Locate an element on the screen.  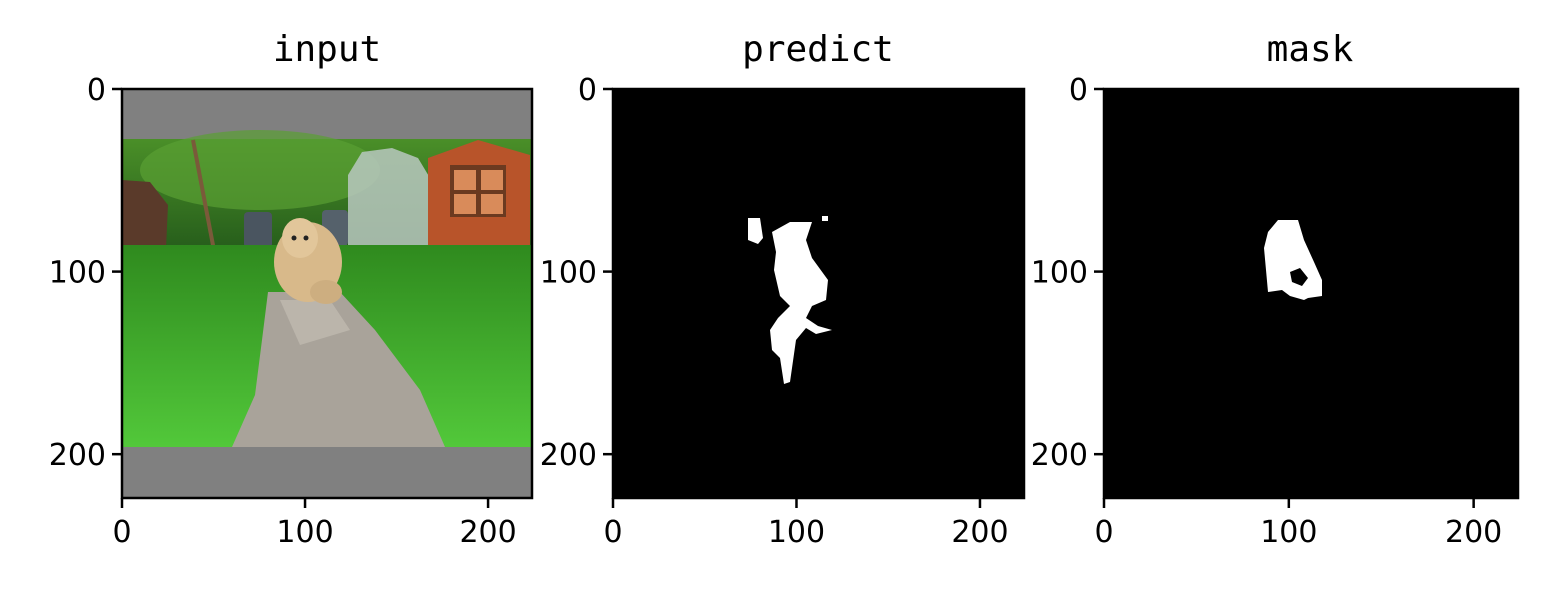
ytick-label-input-0: 0 is located at coordinates (96, 90).